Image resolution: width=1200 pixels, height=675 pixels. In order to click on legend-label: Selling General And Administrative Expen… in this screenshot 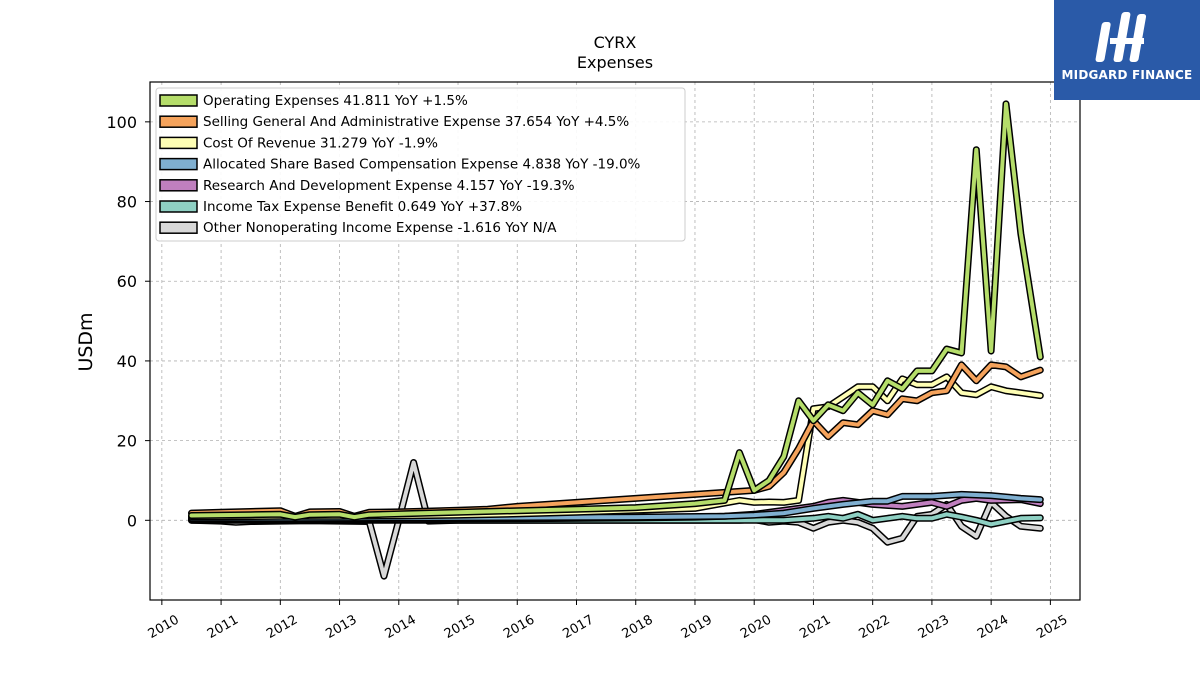, I will do `click(416, 122)`.